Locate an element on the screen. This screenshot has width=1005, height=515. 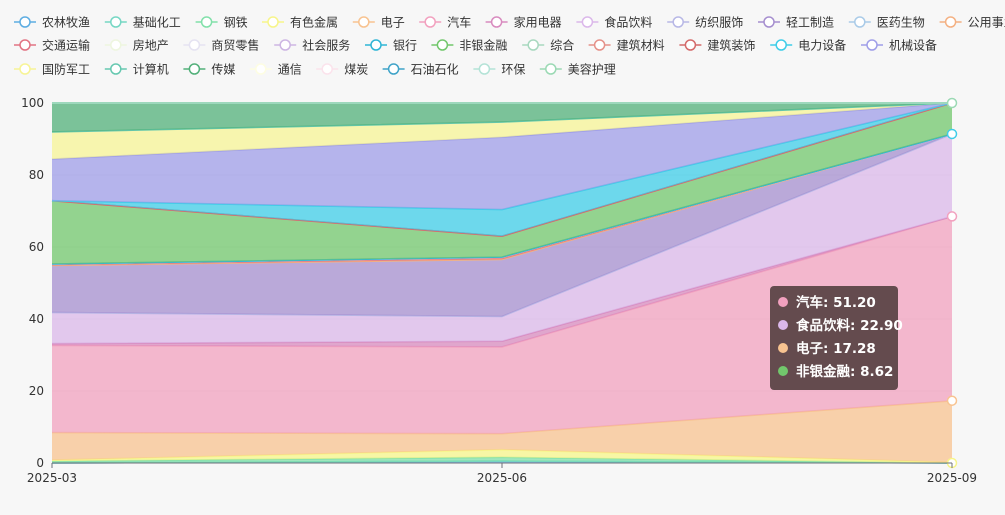
tooltip-label: 食品饮料 is located at coordinates (823, 326).